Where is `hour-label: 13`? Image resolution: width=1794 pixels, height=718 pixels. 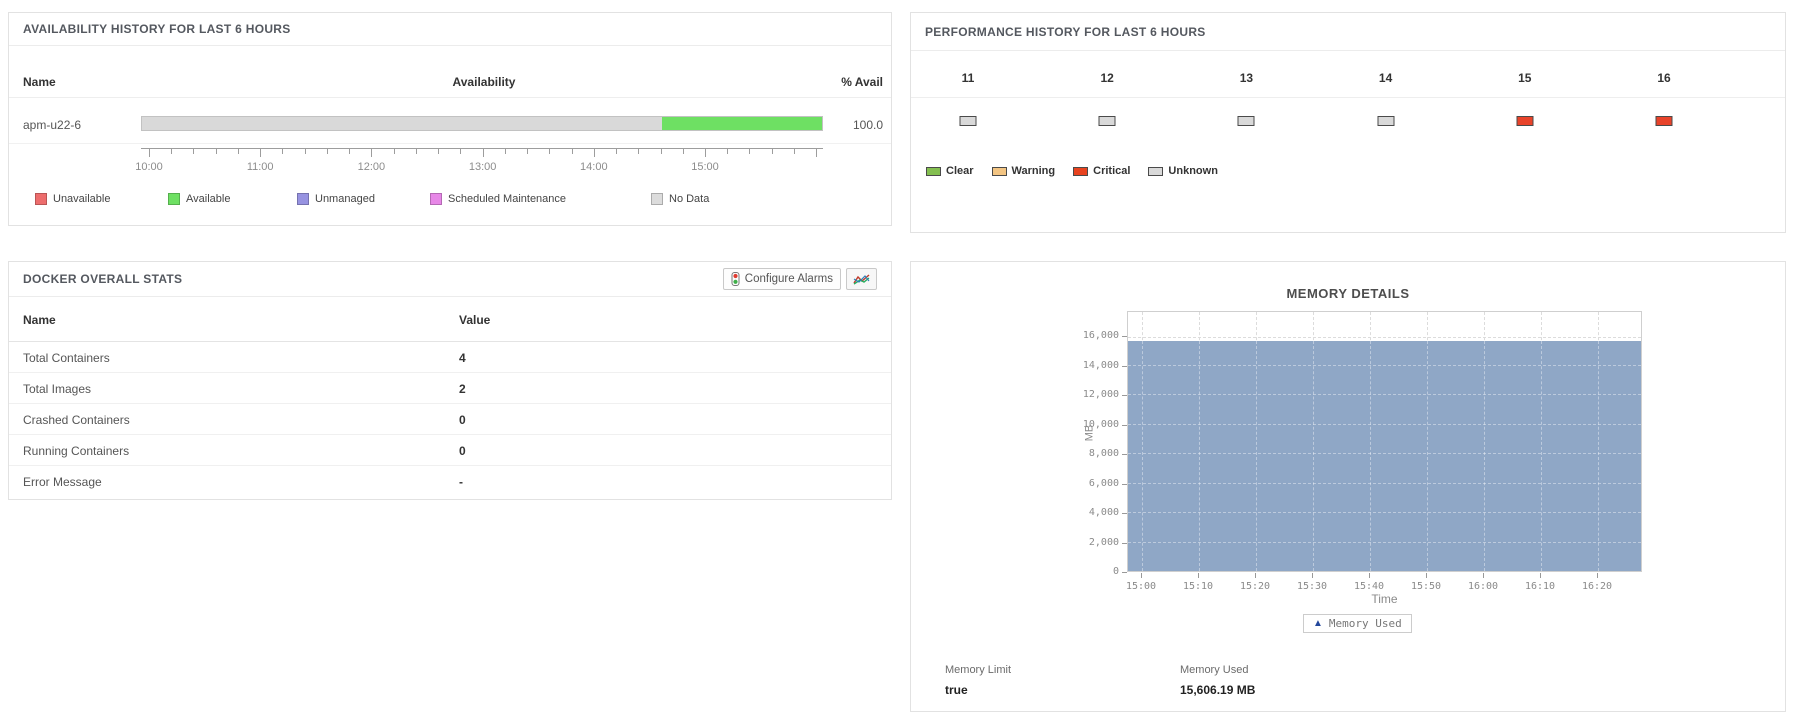 hour-label: 13 is located at coordinates (1246, 78).